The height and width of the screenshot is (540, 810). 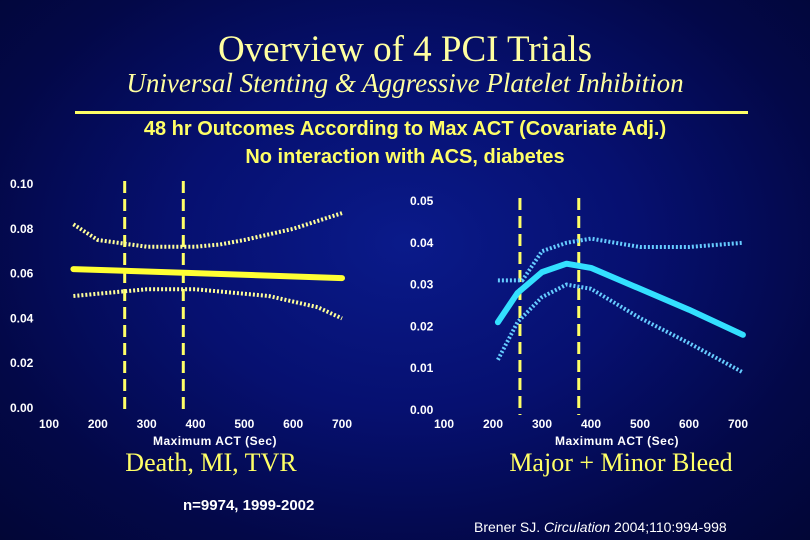 I want to click on left-x-tick-label: 200, so click(x=98, y=424).